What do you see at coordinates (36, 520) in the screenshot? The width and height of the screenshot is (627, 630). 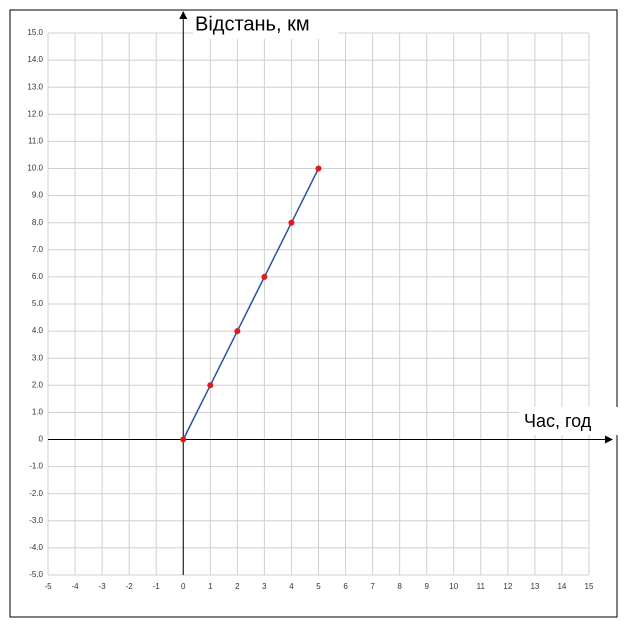 I see `y-tick-label: -3.0` at bounding box center [36, 520].